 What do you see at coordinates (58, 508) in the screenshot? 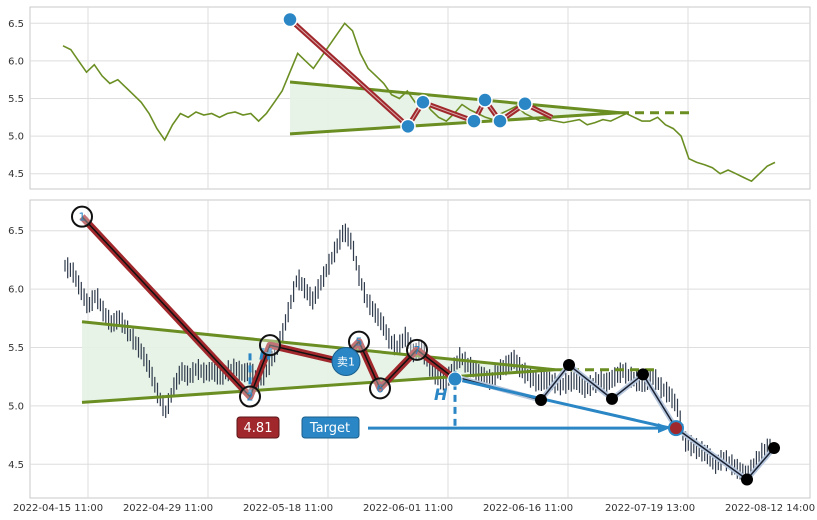
I see `bottom-xtick-label: 2022-04-15 11:00` at bounding box center [58, 508].